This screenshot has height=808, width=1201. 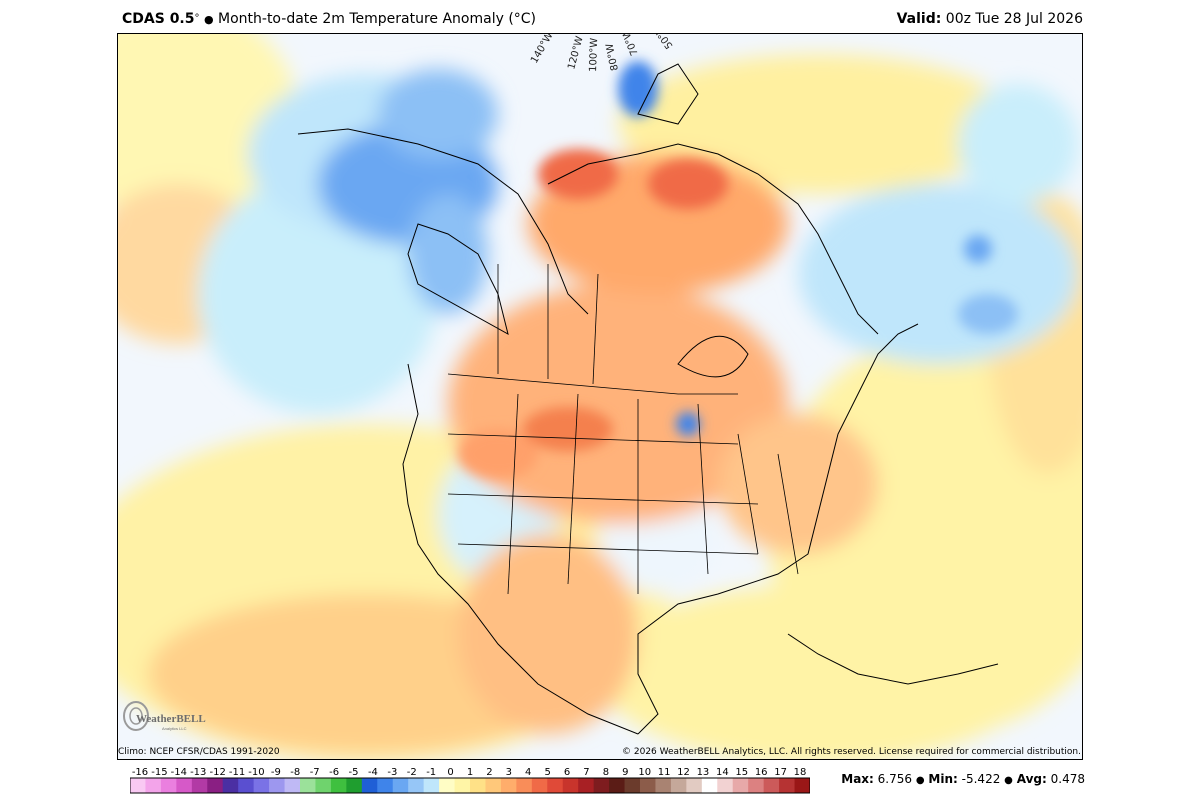 I want to click on model-name: CDAS 0.5, so click(x=158, y=19).